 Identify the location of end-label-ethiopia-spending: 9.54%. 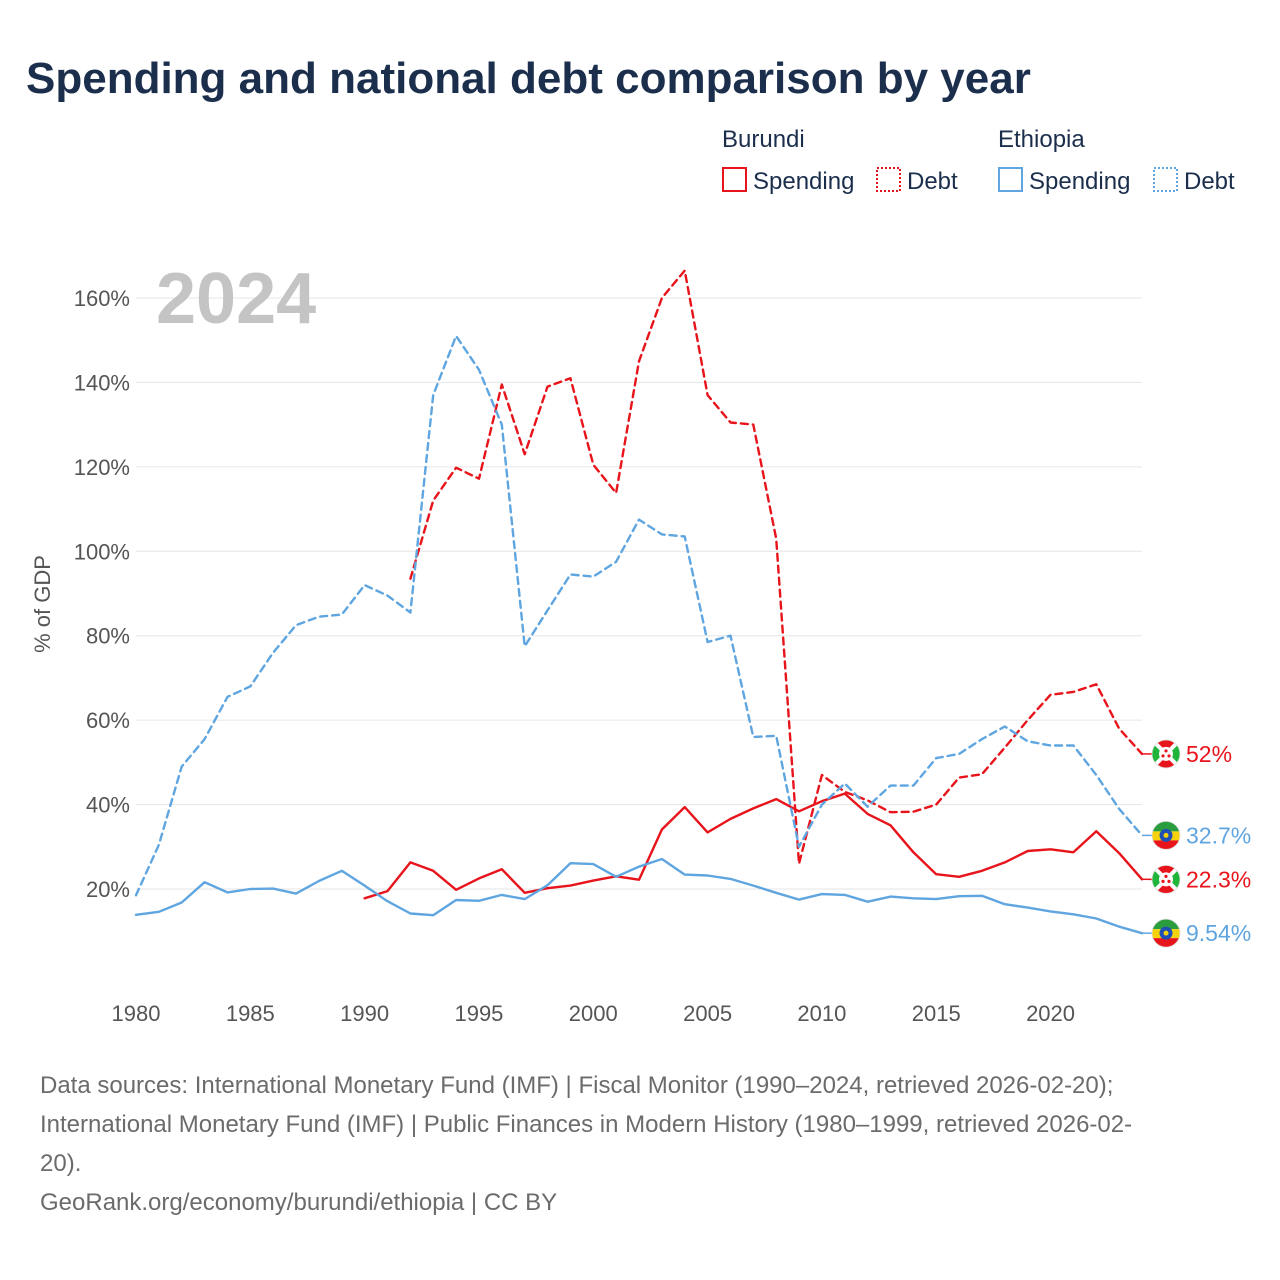
(1218, 933).